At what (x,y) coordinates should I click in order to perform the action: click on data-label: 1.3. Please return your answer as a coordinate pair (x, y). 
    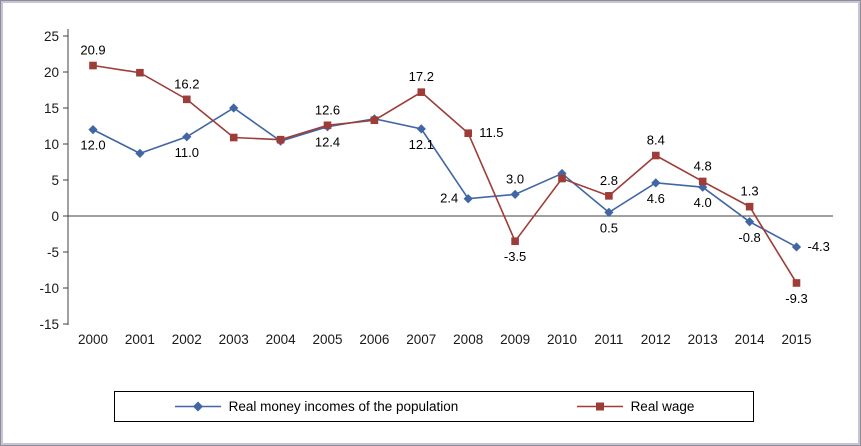
    Looking at the image, I should click on (750, 191).